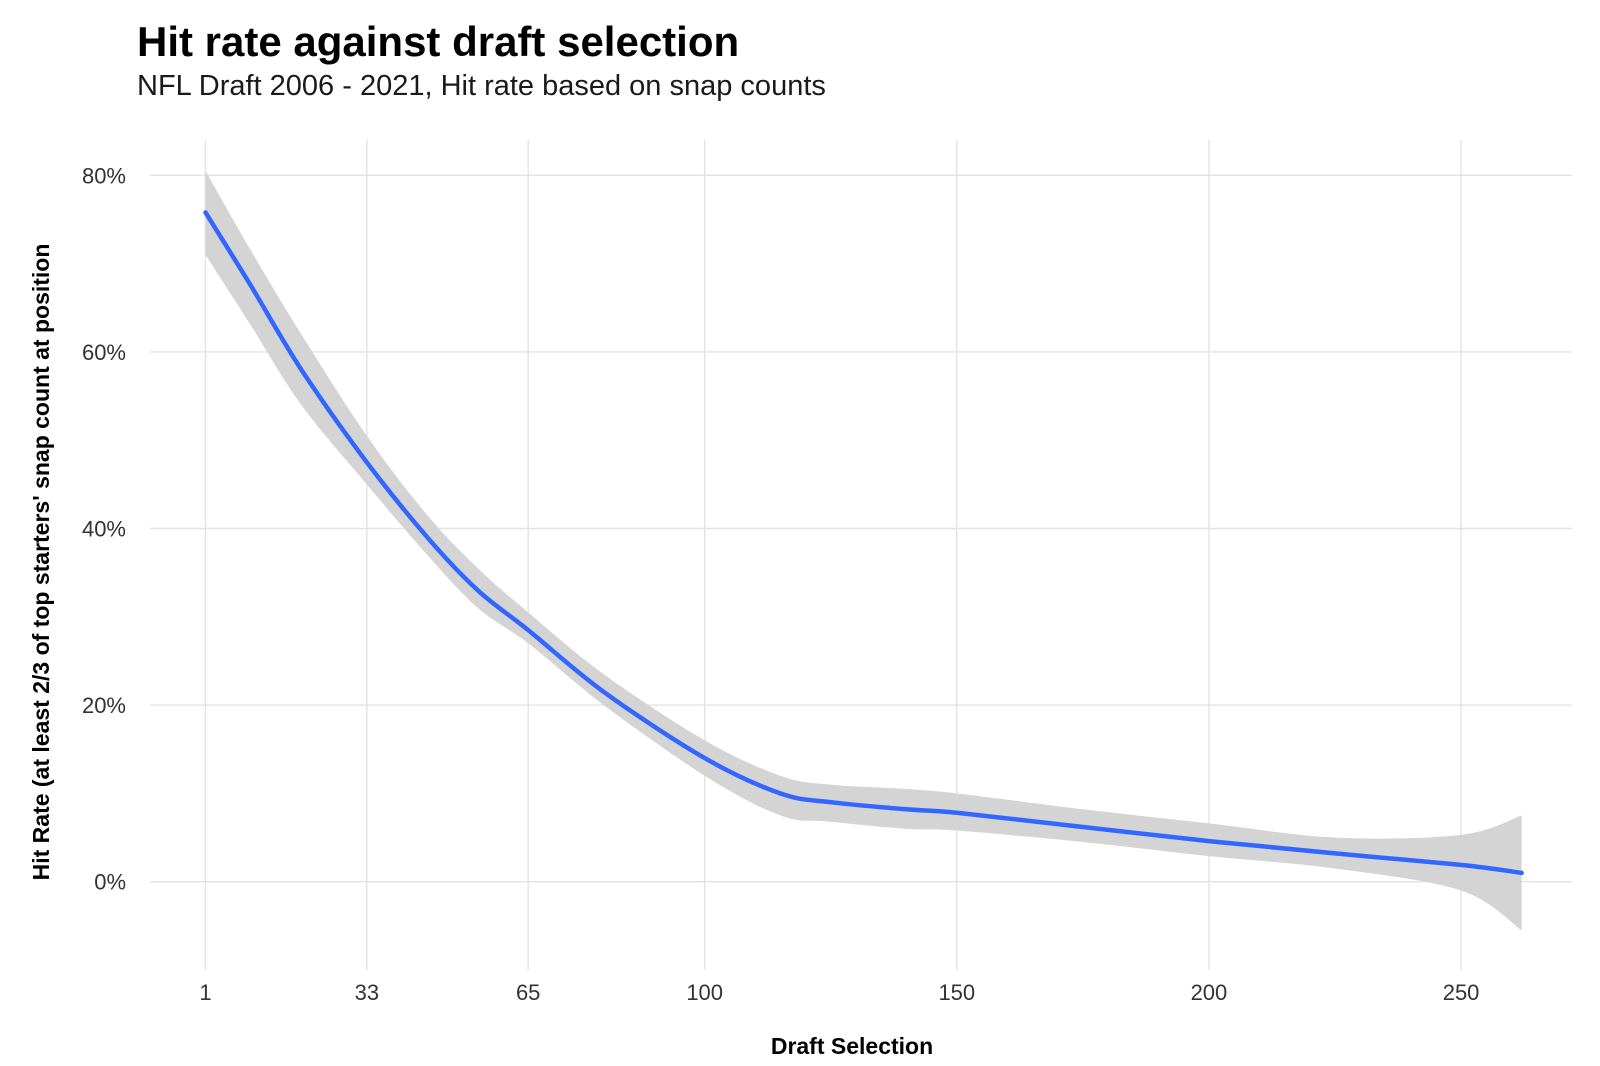 This screenshot has height=1066, width=1600. What do you see at coordinates (367, 992) in the screenshot?
I see `x-tick-label: 33` at bounding box center [367, 992].